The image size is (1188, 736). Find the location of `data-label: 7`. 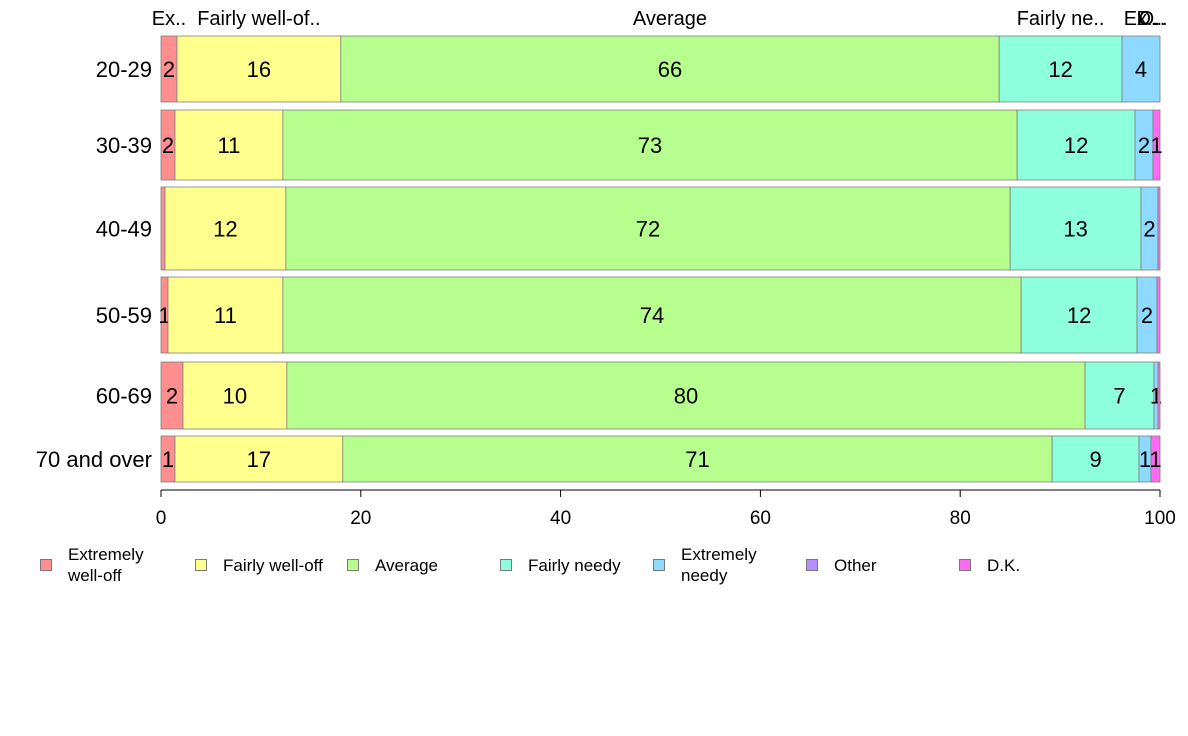

data-label: 7 is located at coordinates (1119, 396).